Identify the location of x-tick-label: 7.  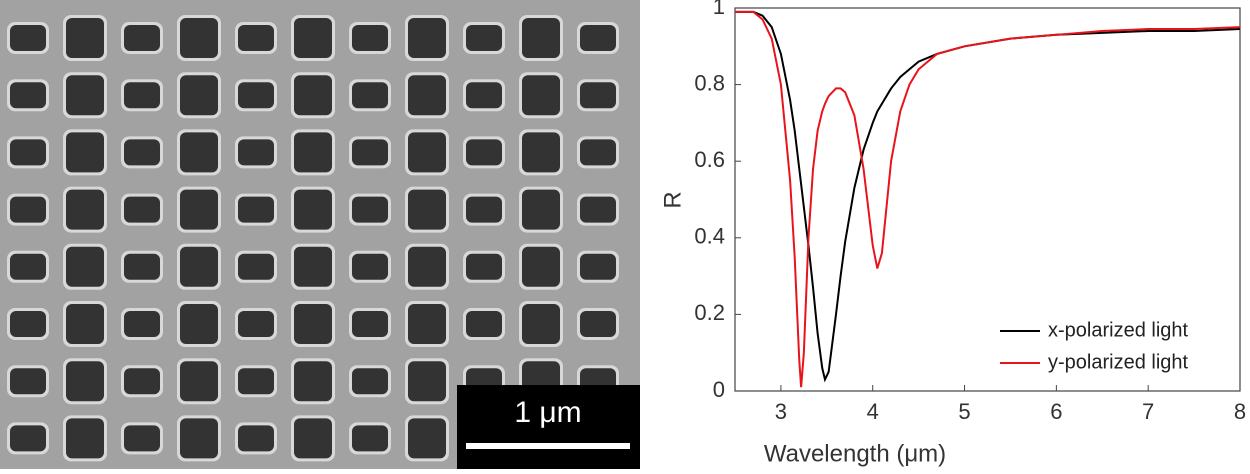
(1148, 411).